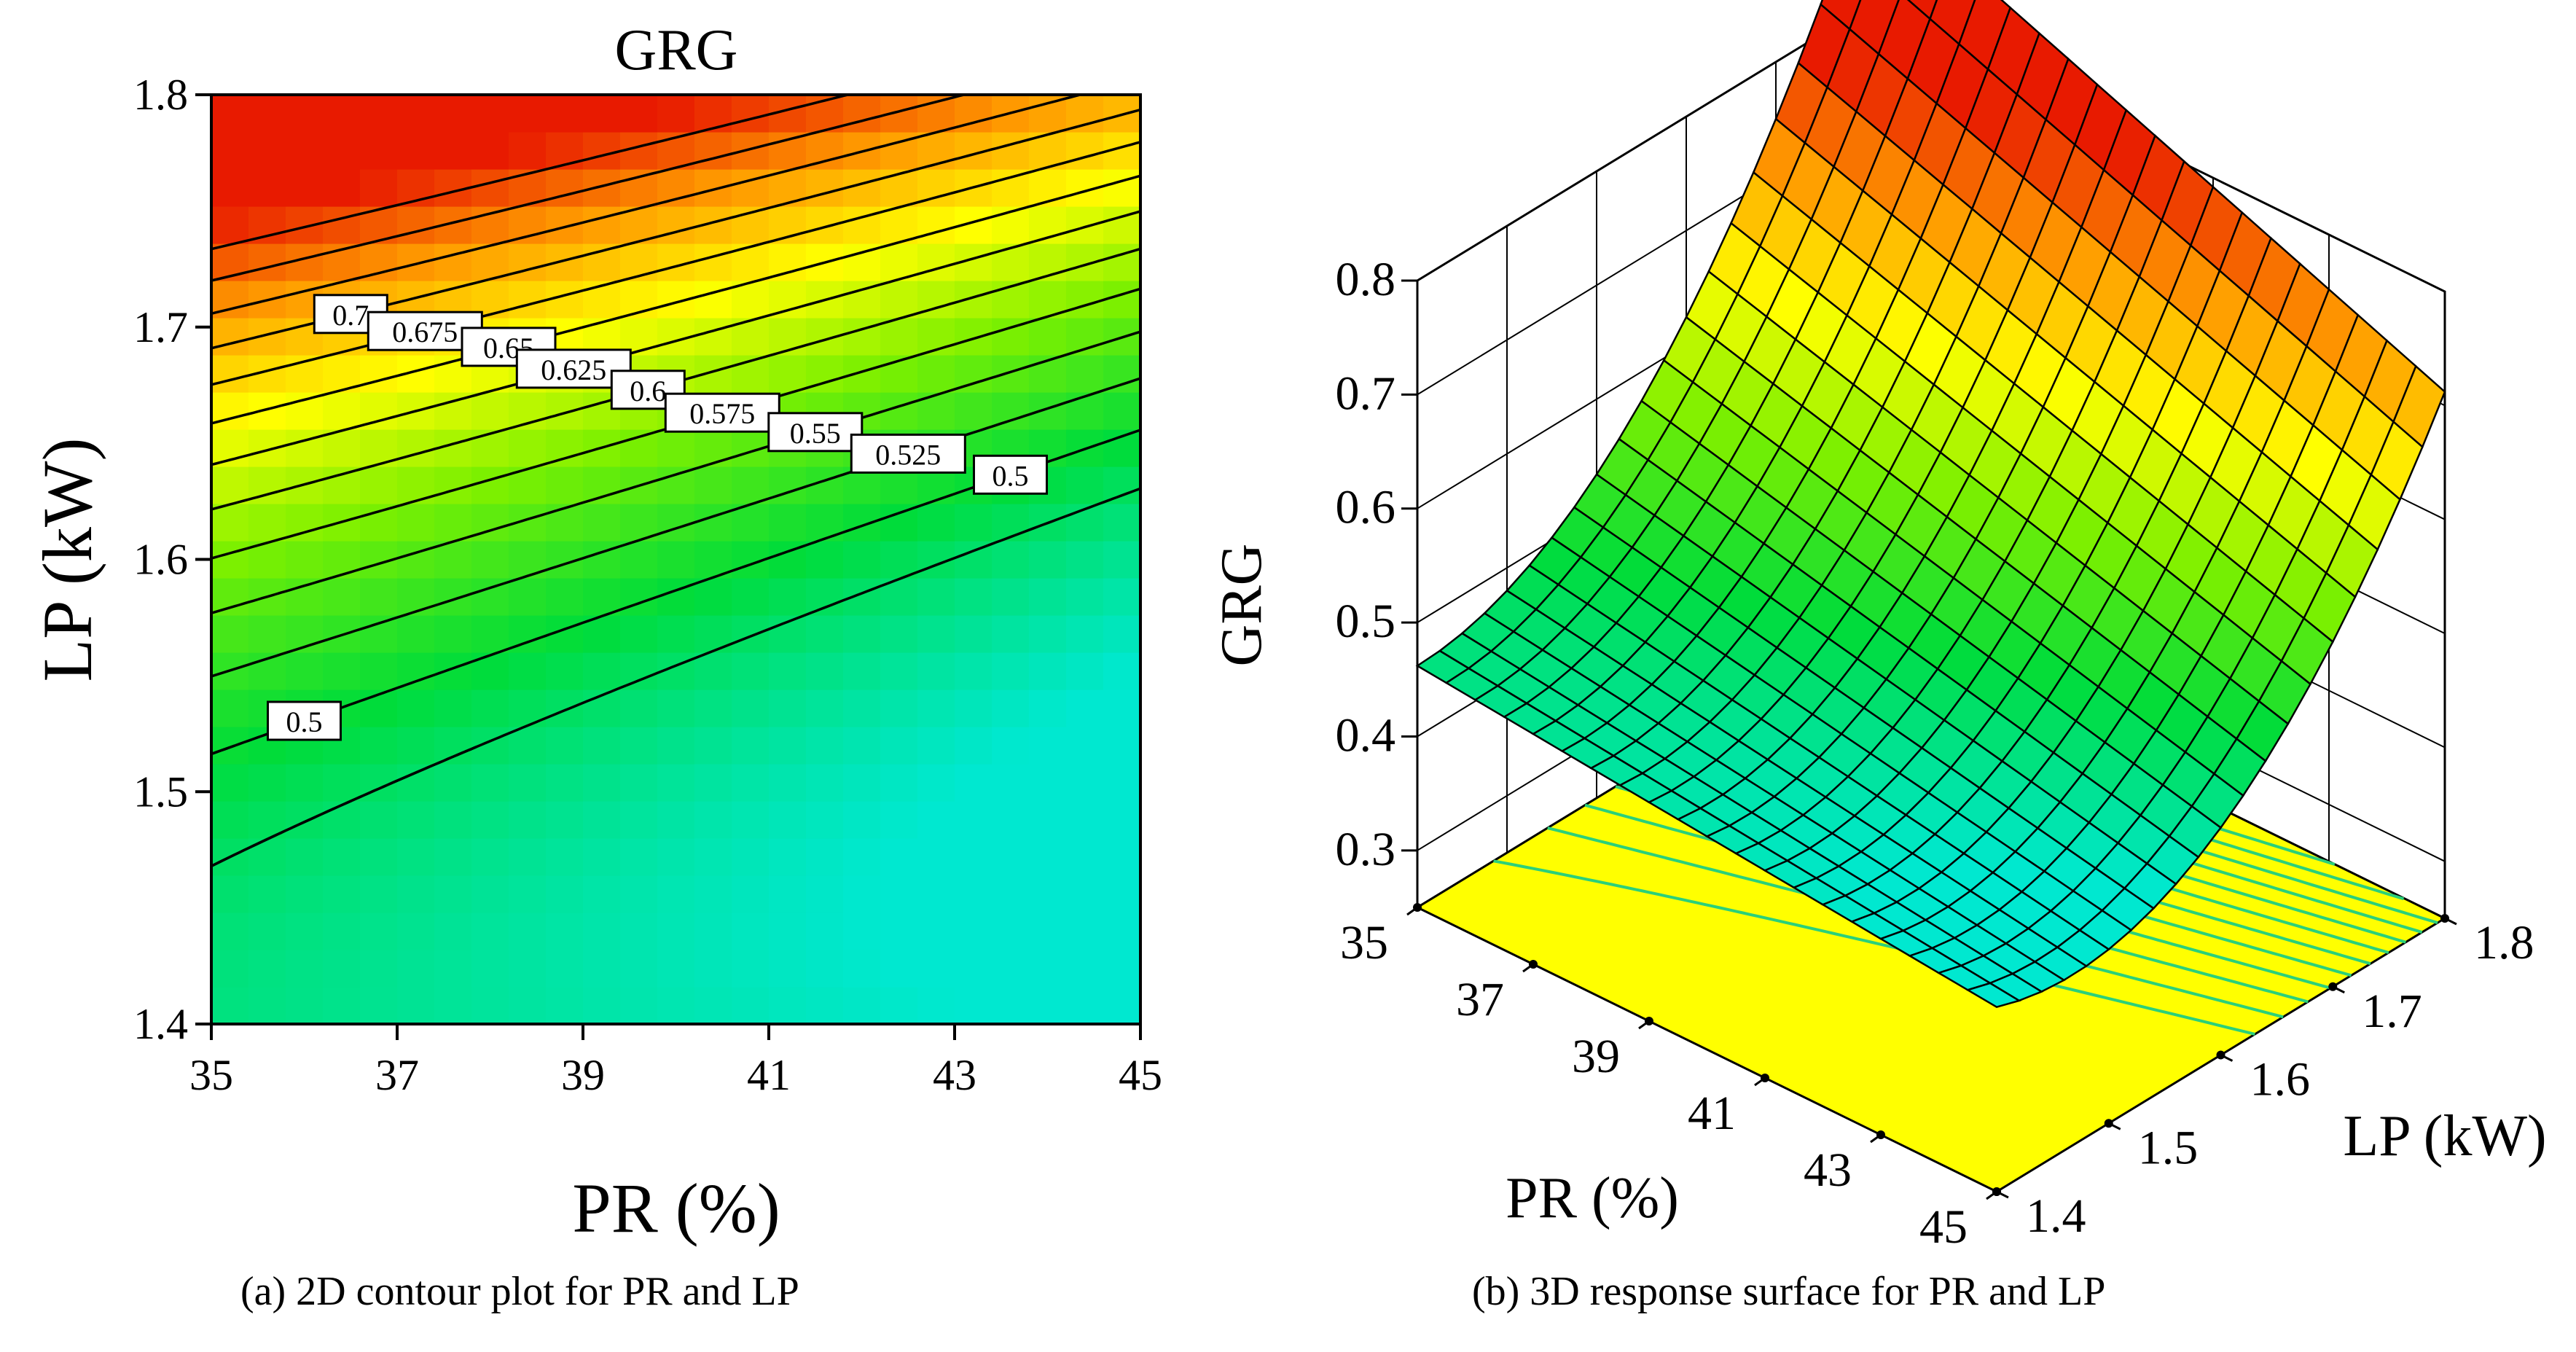  Describe the element at coordinates (1712, 1113) in the screenshot. I see `x-tick-label: 41` at that location.